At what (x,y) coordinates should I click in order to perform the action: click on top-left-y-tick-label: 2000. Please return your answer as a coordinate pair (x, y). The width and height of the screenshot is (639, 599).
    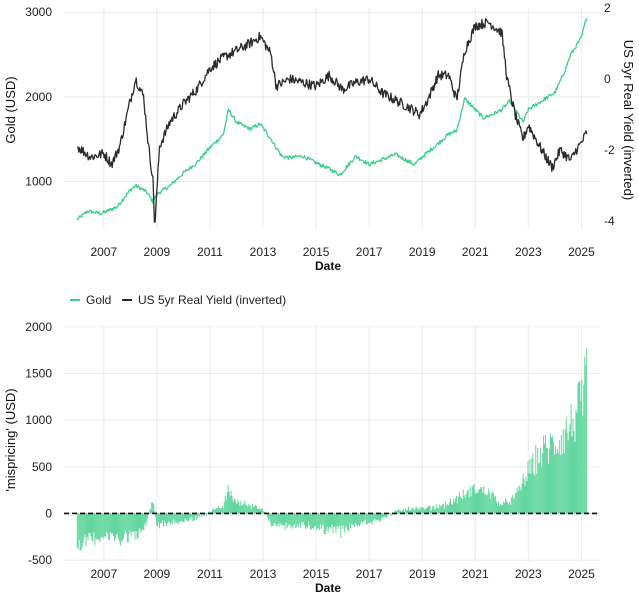
    Looking at the image, I should click on (38, 97).